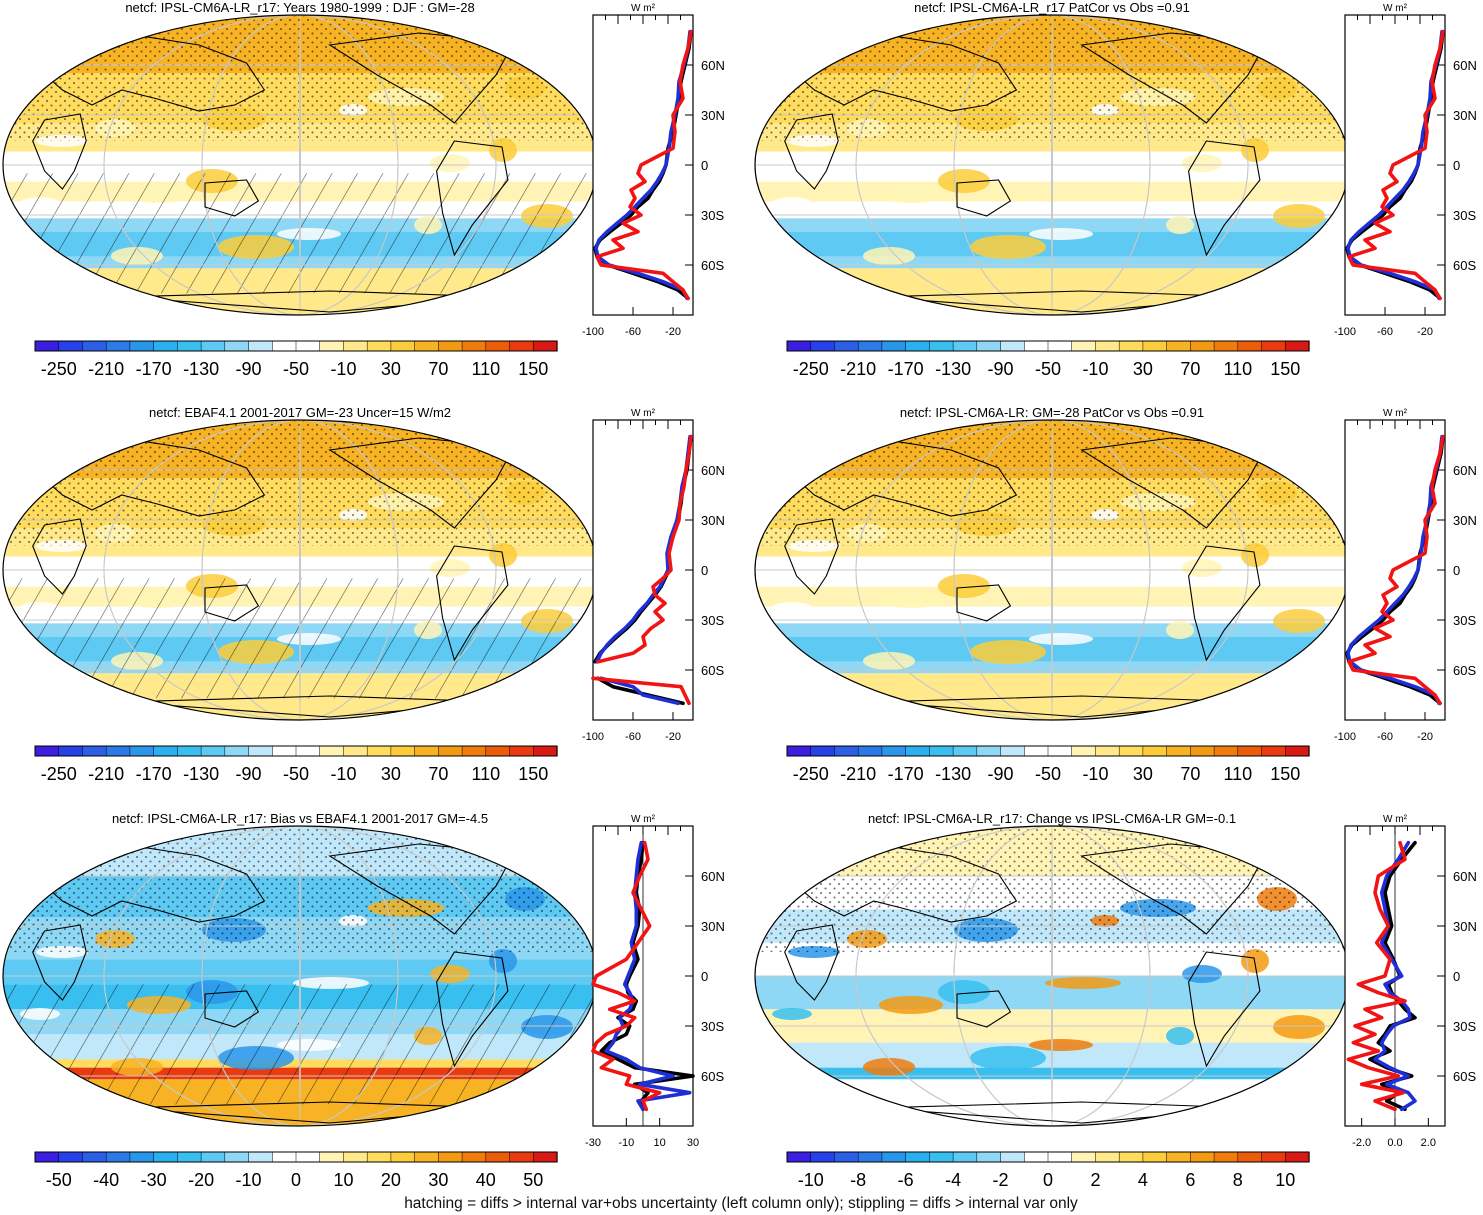 This screenshot has width=1483, height=1215. Describe the element at coordinates (1238, 1180) in the screenshot. I see `colorbar-tick-label: 8` at that location.